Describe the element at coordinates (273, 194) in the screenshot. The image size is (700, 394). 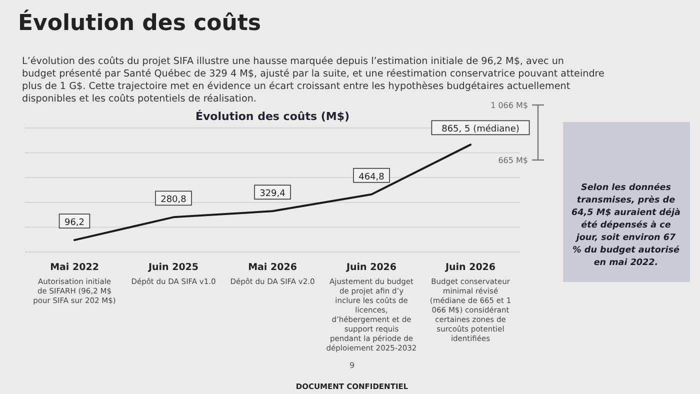
I see `data-label: 329,4` at that location.